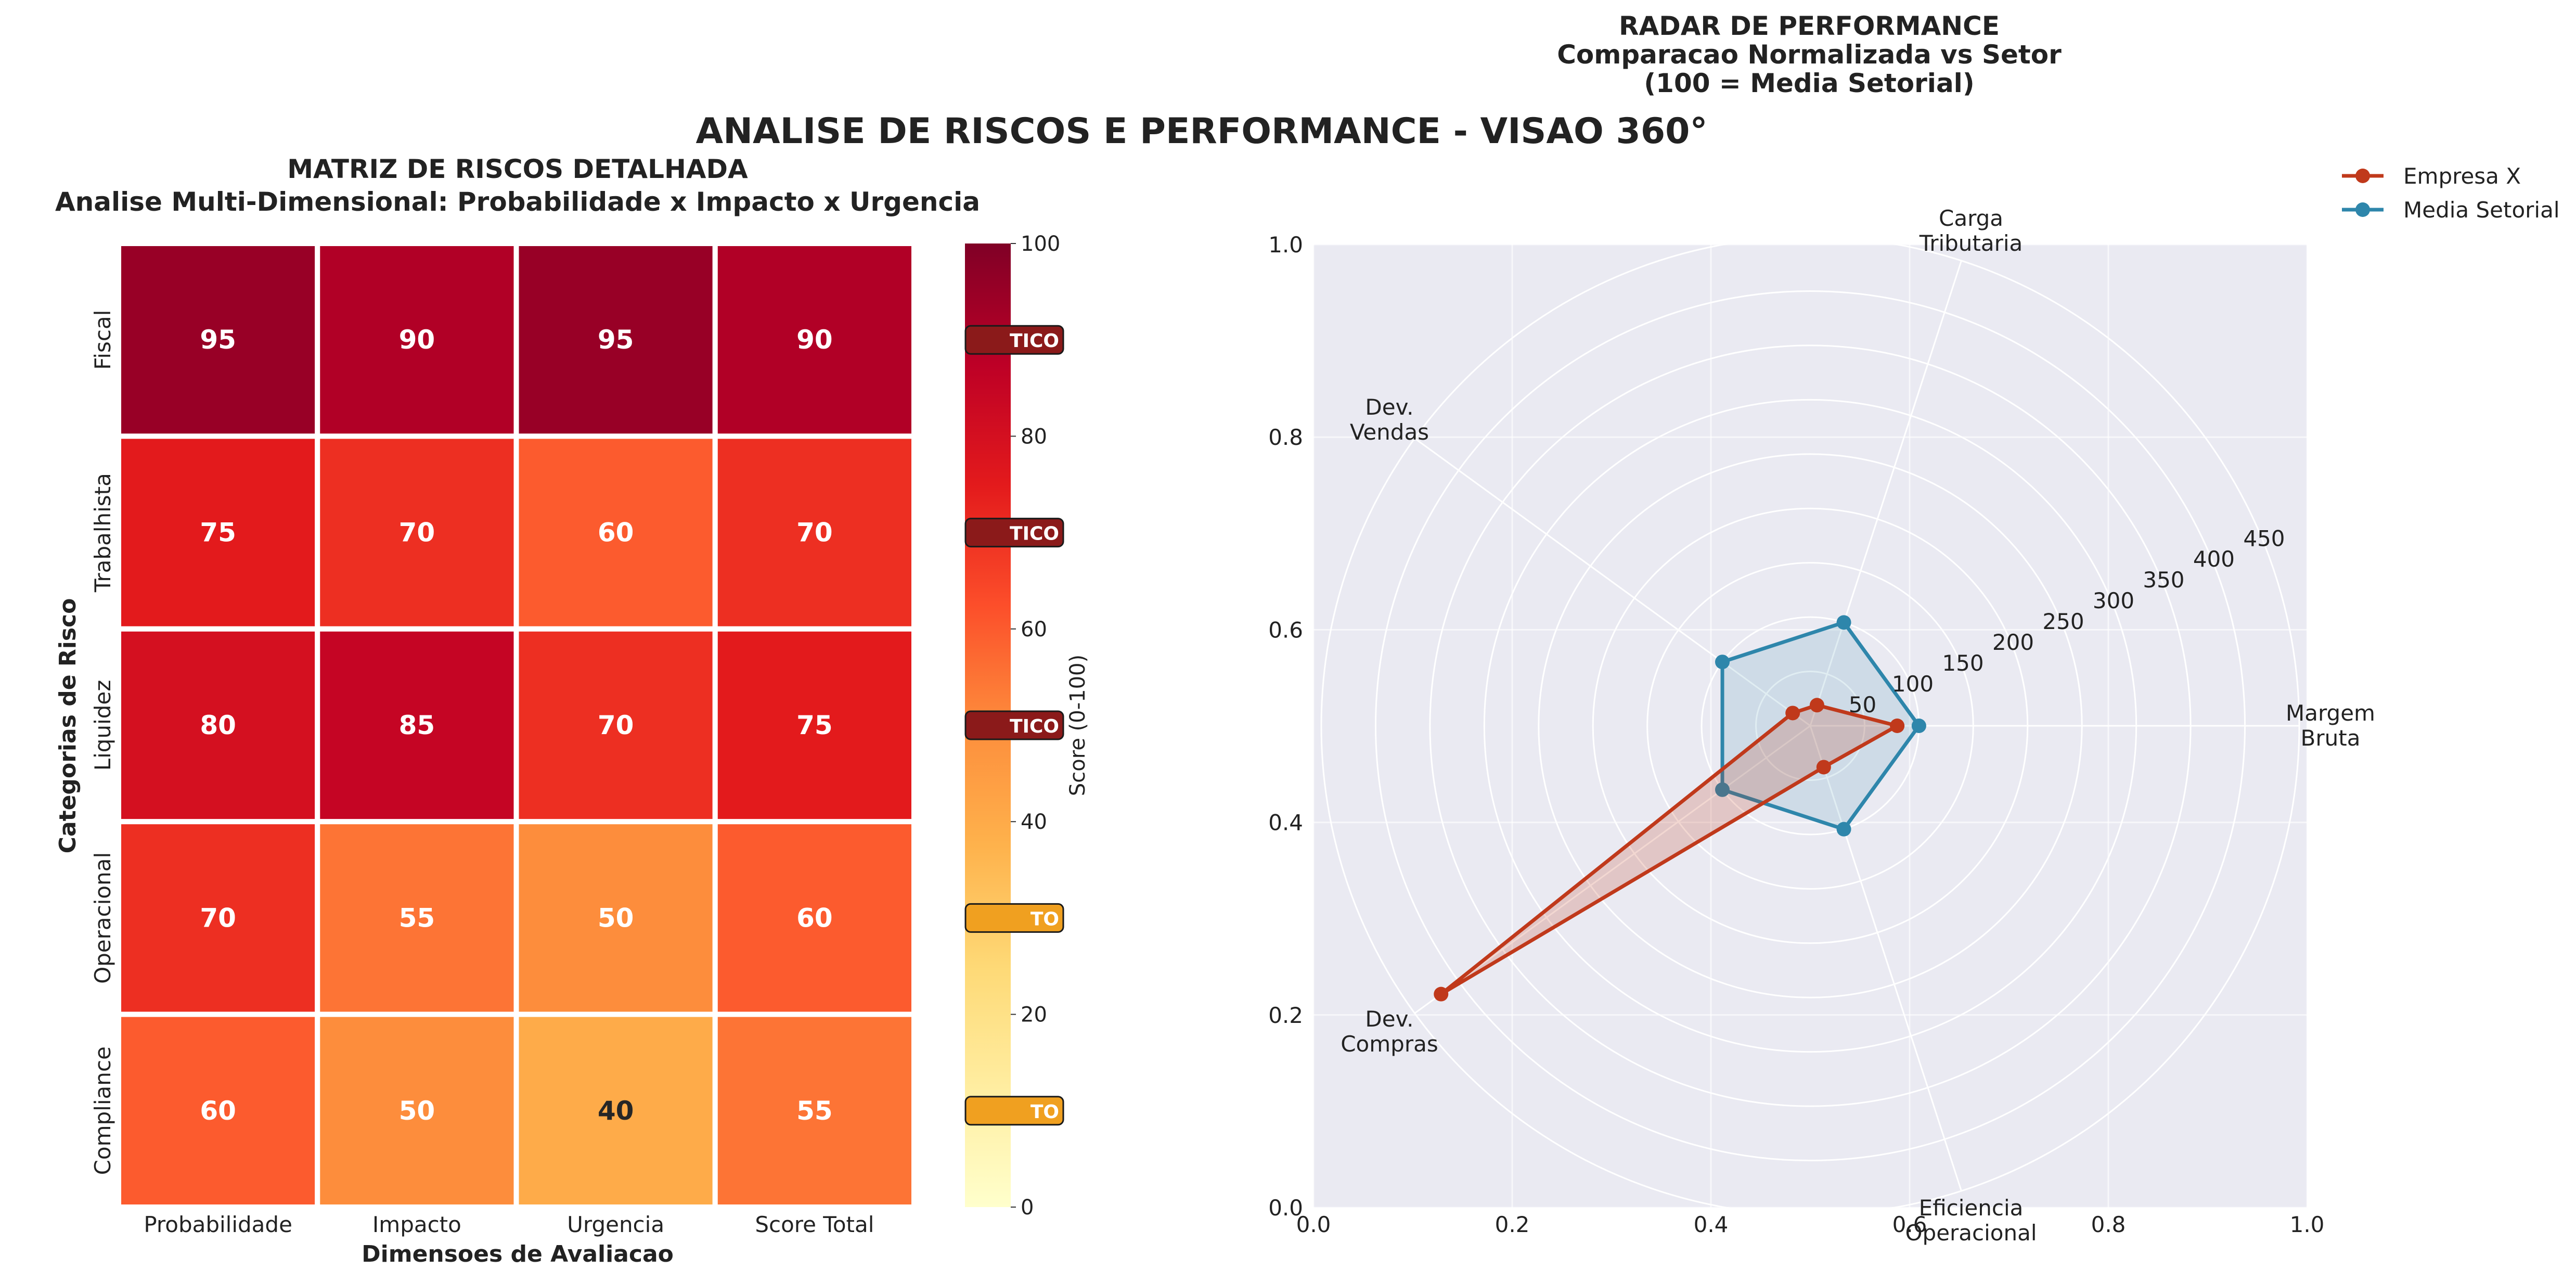 This screenshot has height=1282, width=2576. Describe the element at coordinates (1285, 1208) in the screenshot. I see `cartesian-y-tick-label: 0.0` at that location.